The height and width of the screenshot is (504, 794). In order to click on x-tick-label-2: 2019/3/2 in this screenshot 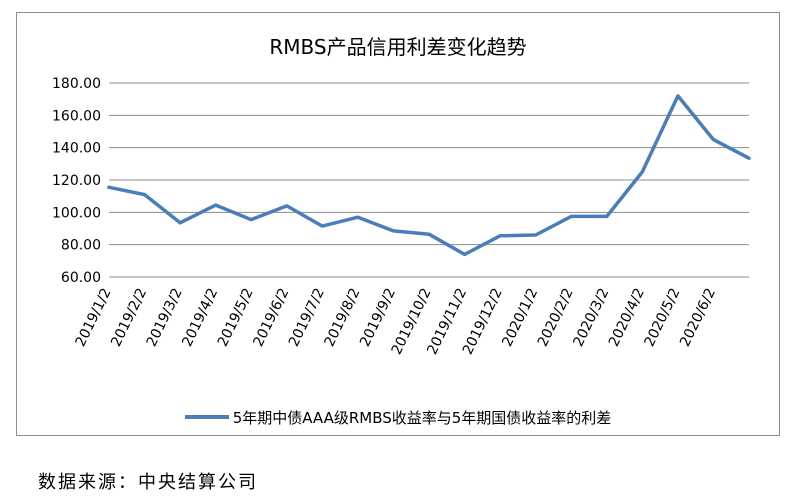, I will do `click(165, 318)`.